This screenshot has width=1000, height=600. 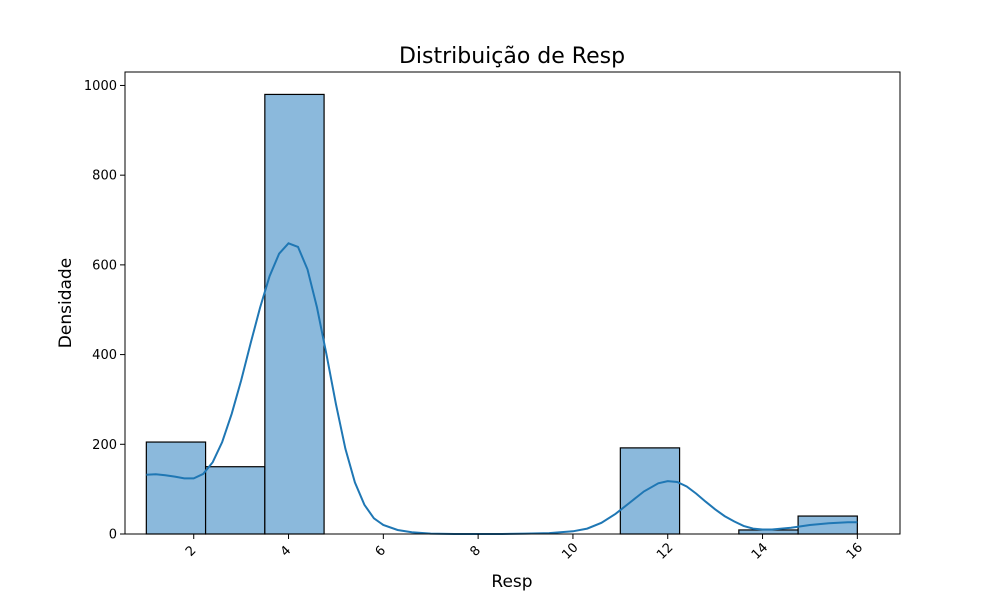 I want to click on y-tick-label-200: 200, so click(x=104, y=445).